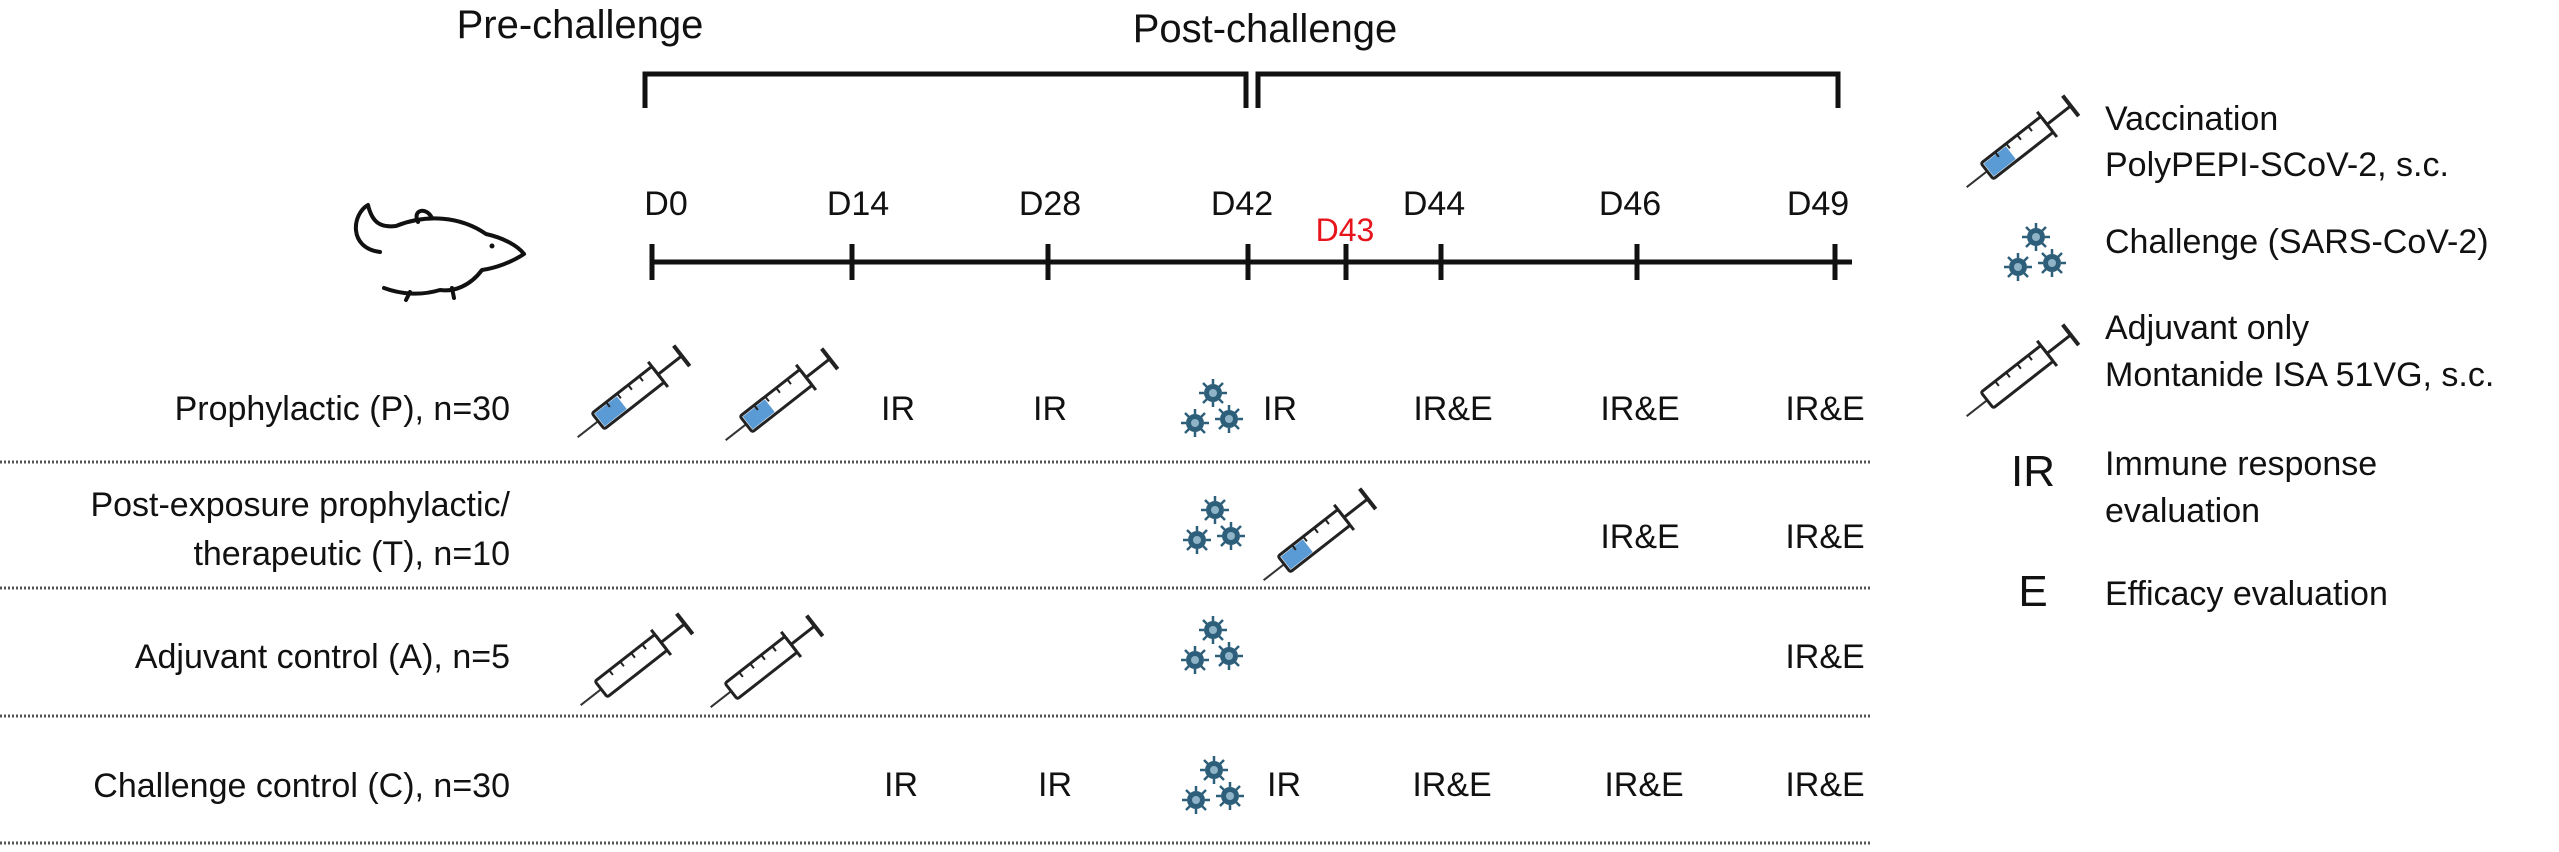  I want to click on legend-vaccination-detail: PolyPEPI-SCoV-2, s.c., so click(2277, 165).